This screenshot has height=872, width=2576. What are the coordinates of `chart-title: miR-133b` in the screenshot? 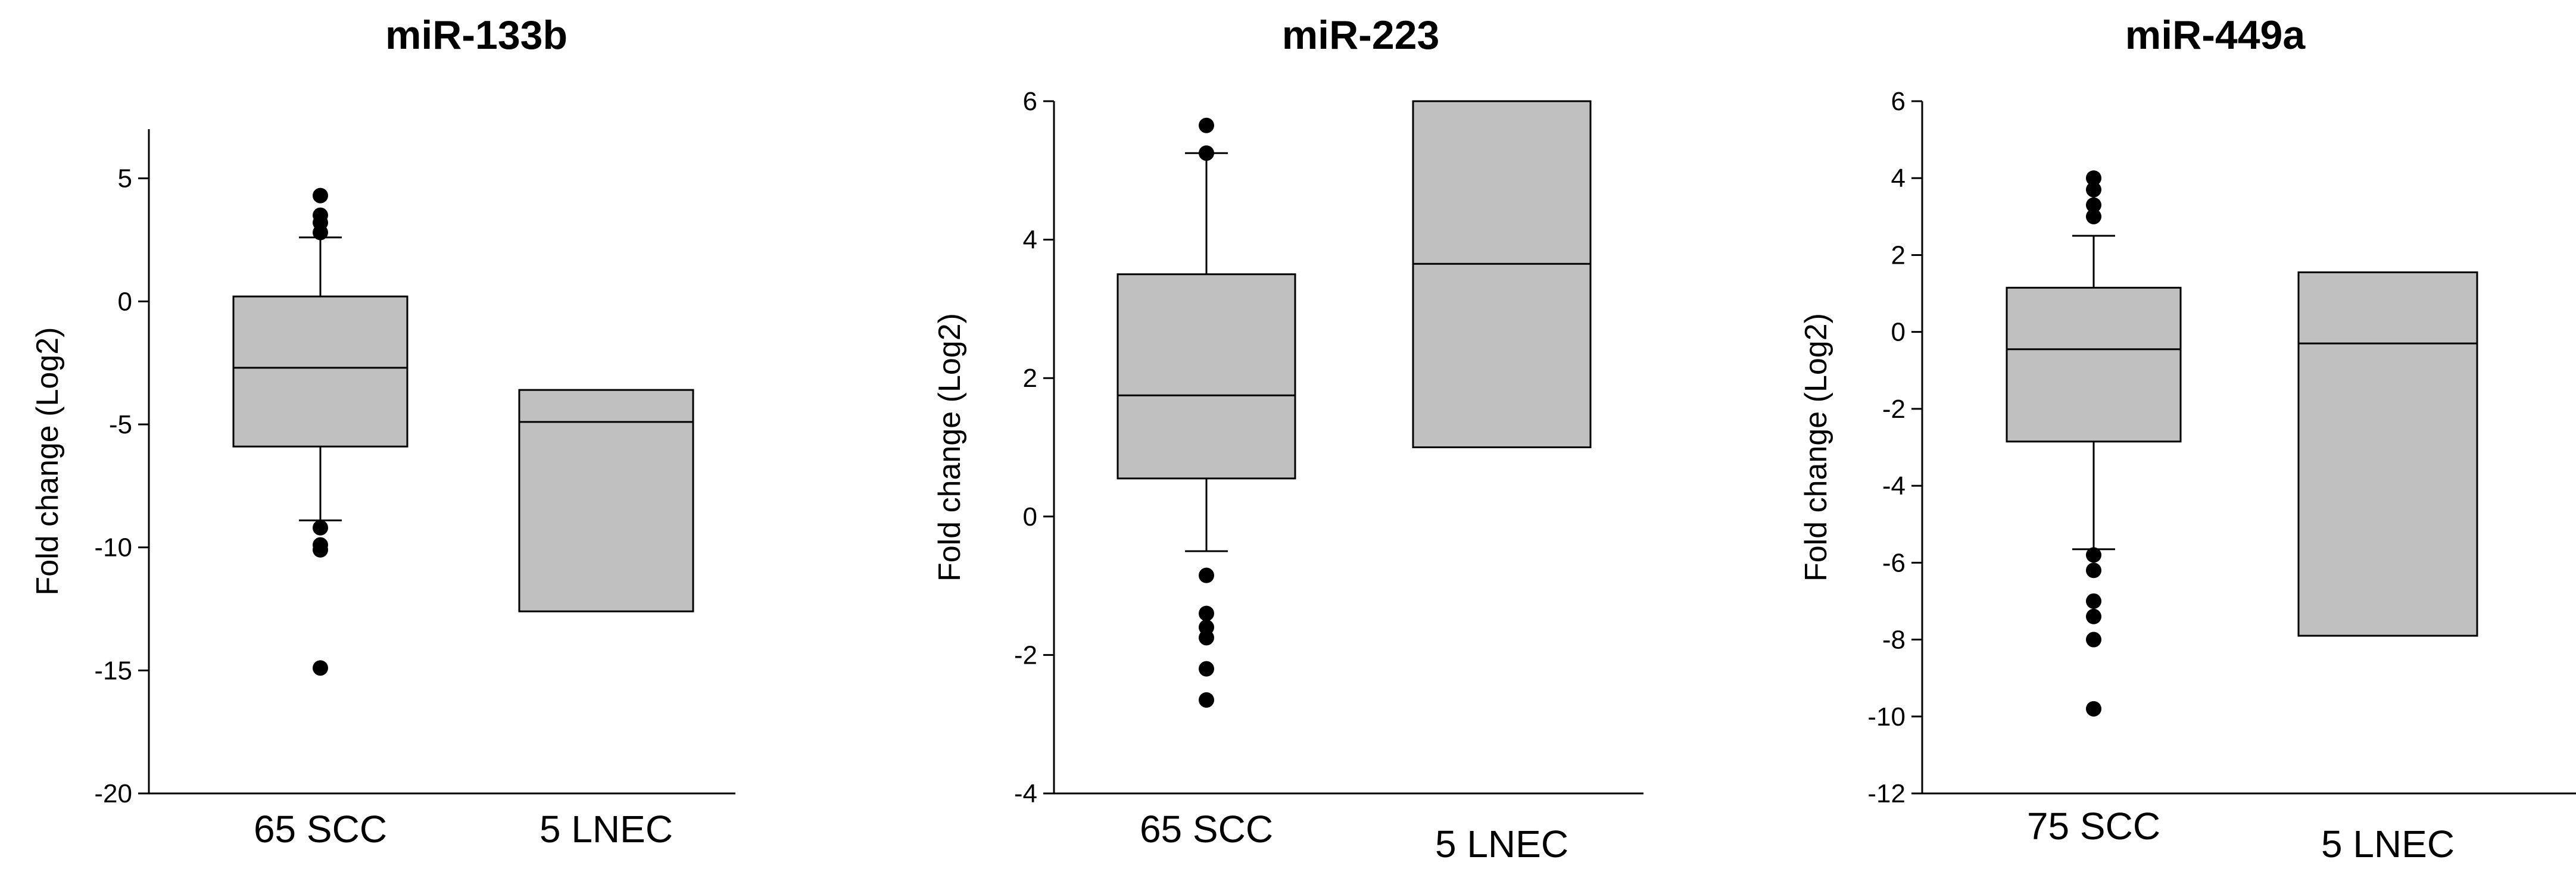 It's located at (476, 35).